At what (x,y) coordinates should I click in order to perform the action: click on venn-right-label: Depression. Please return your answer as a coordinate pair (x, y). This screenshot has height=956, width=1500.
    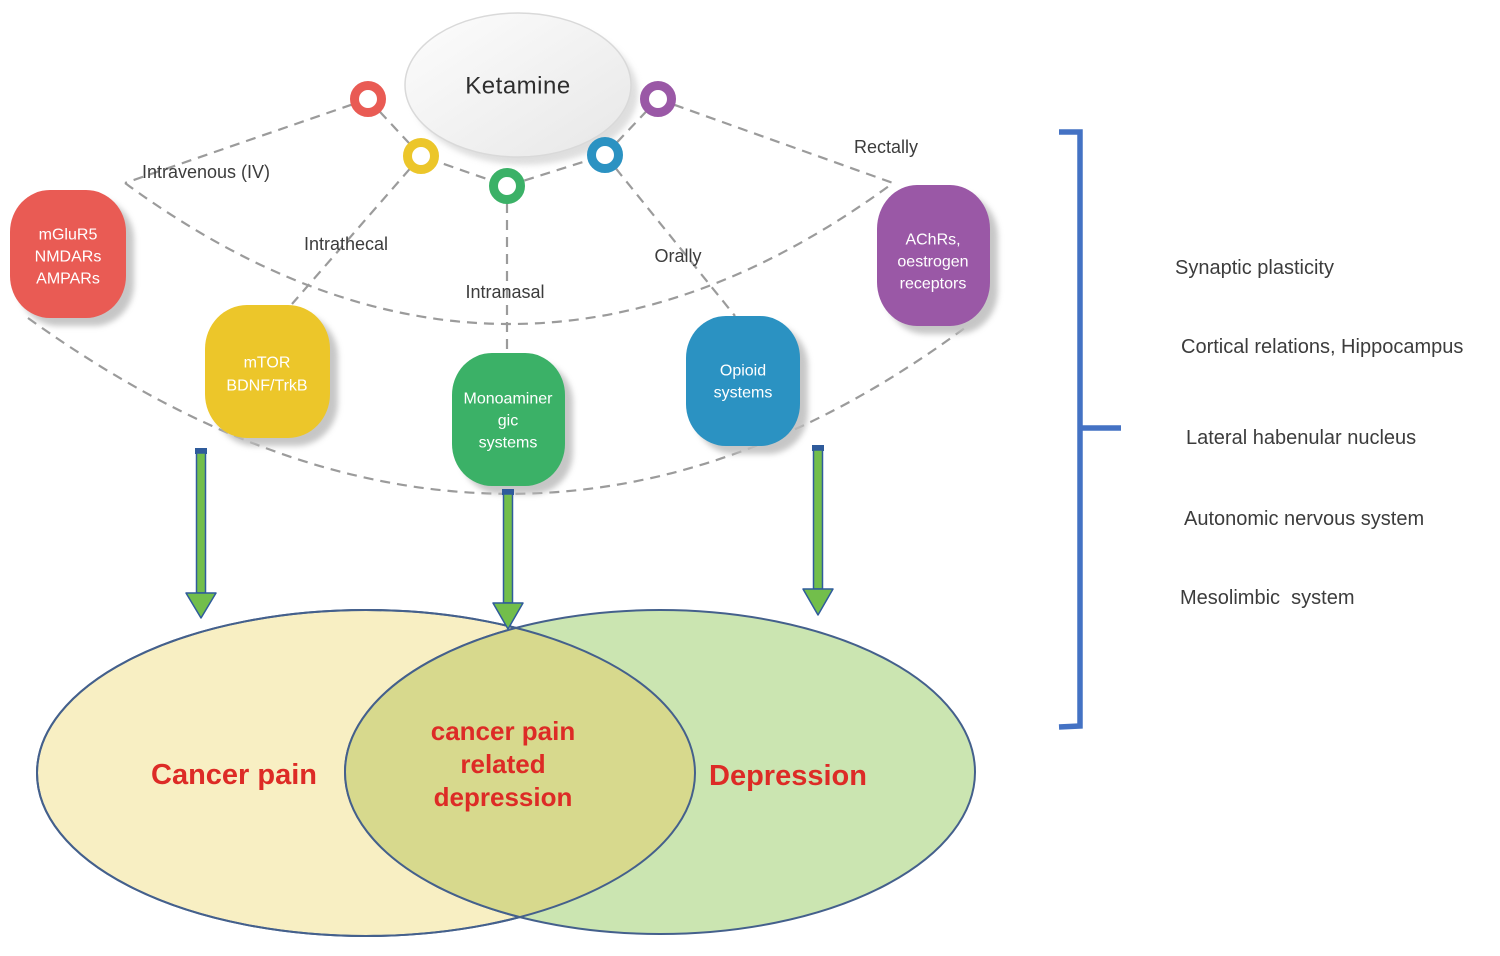
    Looking at the image, I should click on (788, 776).